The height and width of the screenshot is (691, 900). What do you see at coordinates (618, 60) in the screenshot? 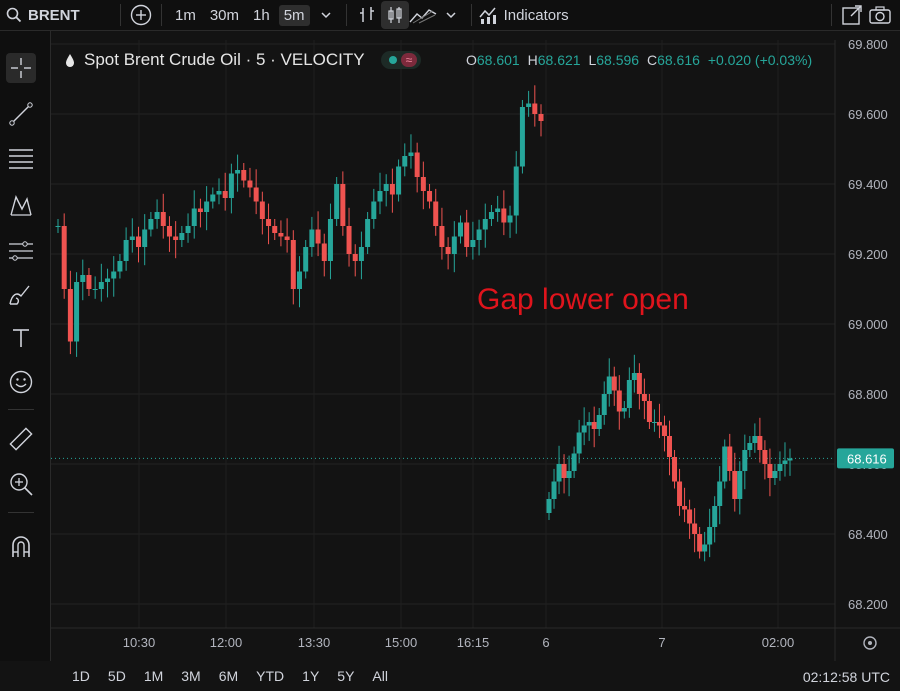
I see `low-value: 68.596` at bounding box center [618, 60].